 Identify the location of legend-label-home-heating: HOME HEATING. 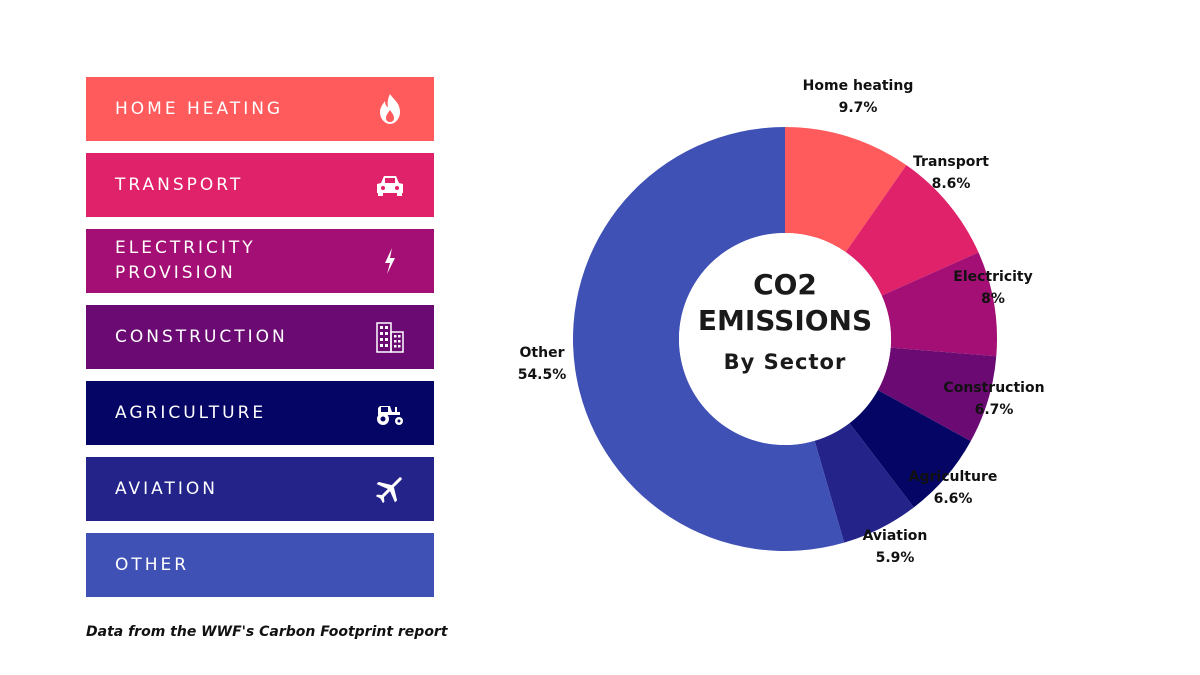
(199, 108).